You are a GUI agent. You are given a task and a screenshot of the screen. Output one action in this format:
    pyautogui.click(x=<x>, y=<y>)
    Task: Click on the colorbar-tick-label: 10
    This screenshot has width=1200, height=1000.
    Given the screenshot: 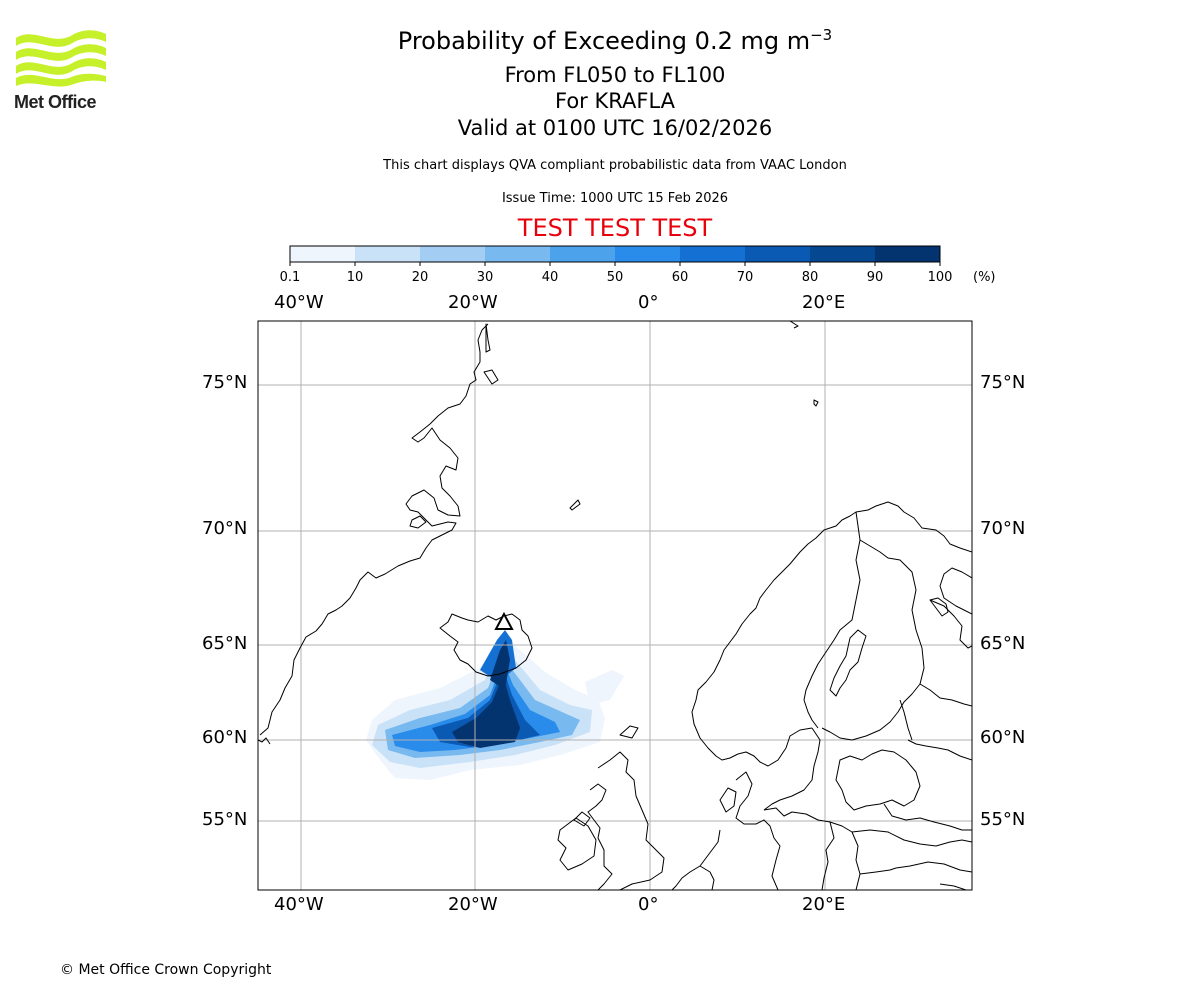 What is the action you would take?
    pyautogui.click(x=355, y=277)
    